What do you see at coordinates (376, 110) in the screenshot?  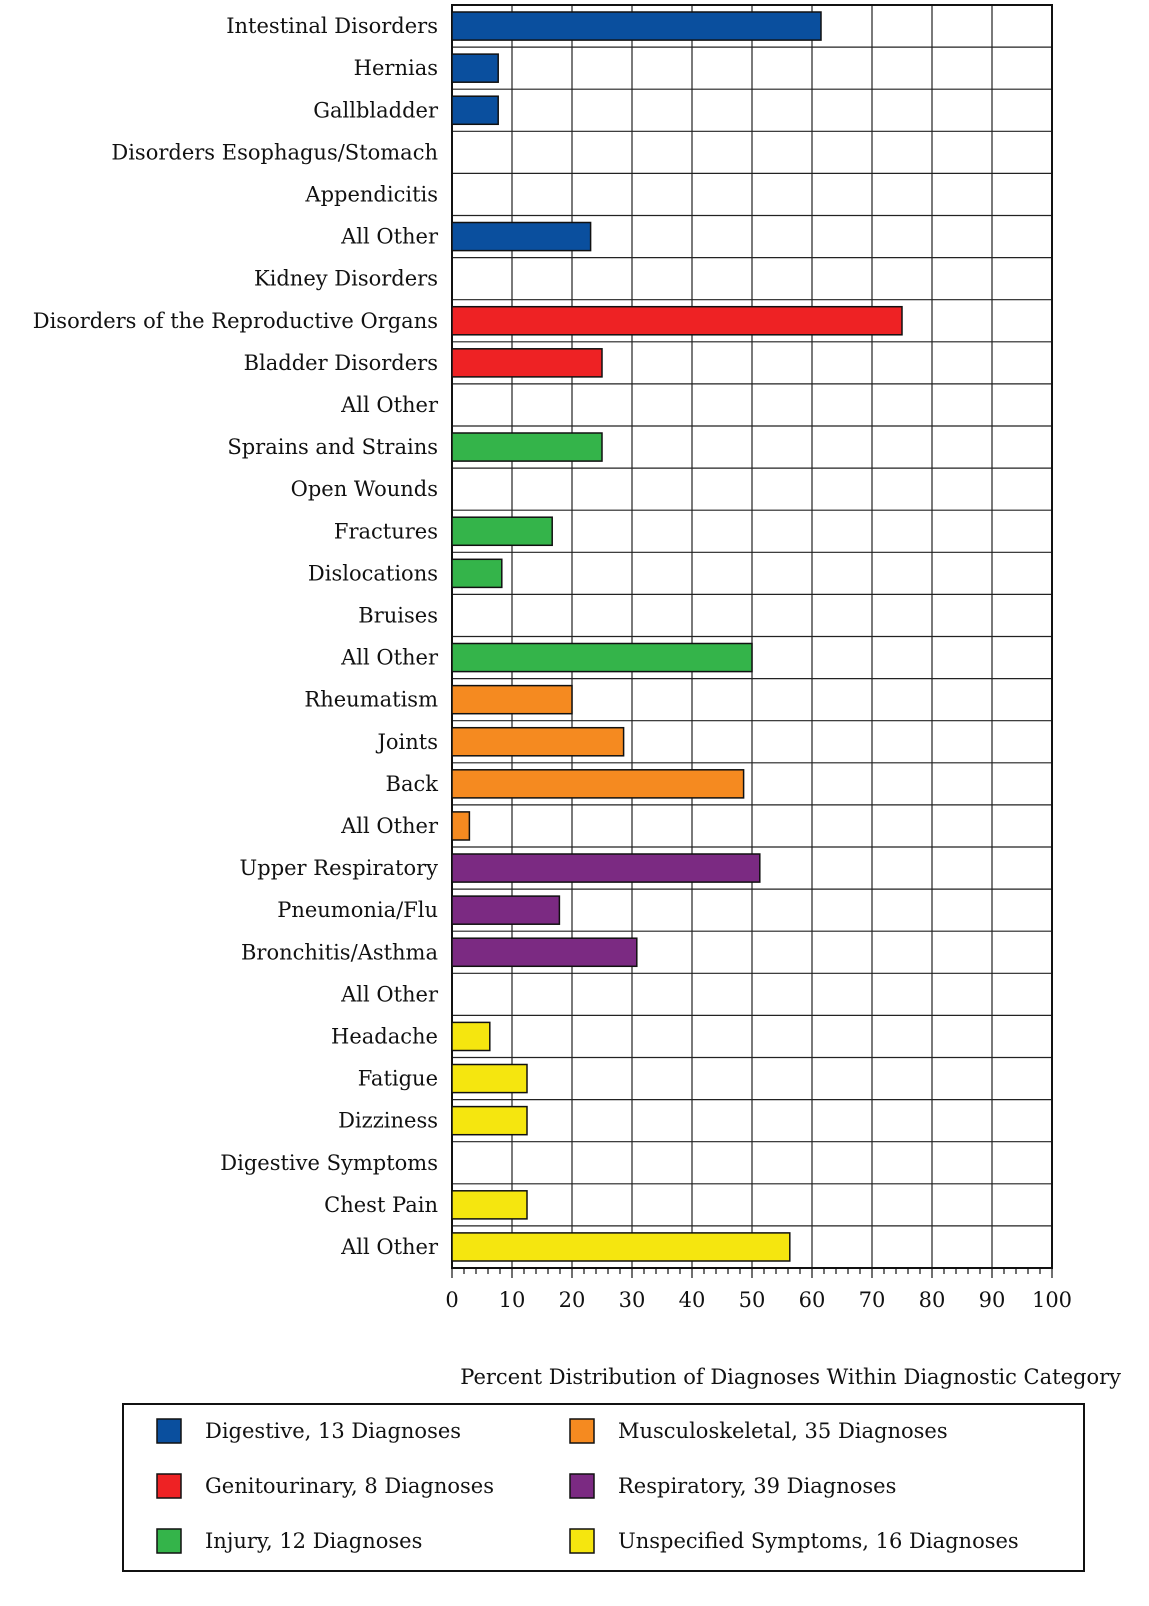 I see `category-label: Gallbladder` at bounding box center [376, 110].